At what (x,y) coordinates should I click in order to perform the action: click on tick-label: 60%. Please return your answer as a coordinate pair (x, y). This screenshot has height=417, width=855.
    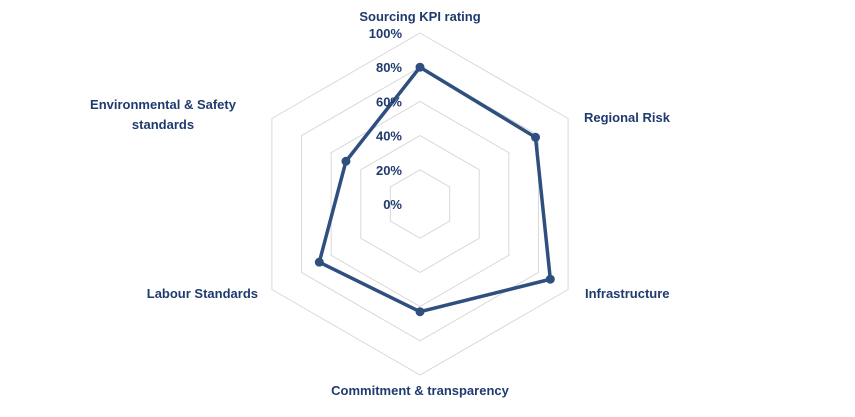
    Looking at the image, I should click on (389, 101).